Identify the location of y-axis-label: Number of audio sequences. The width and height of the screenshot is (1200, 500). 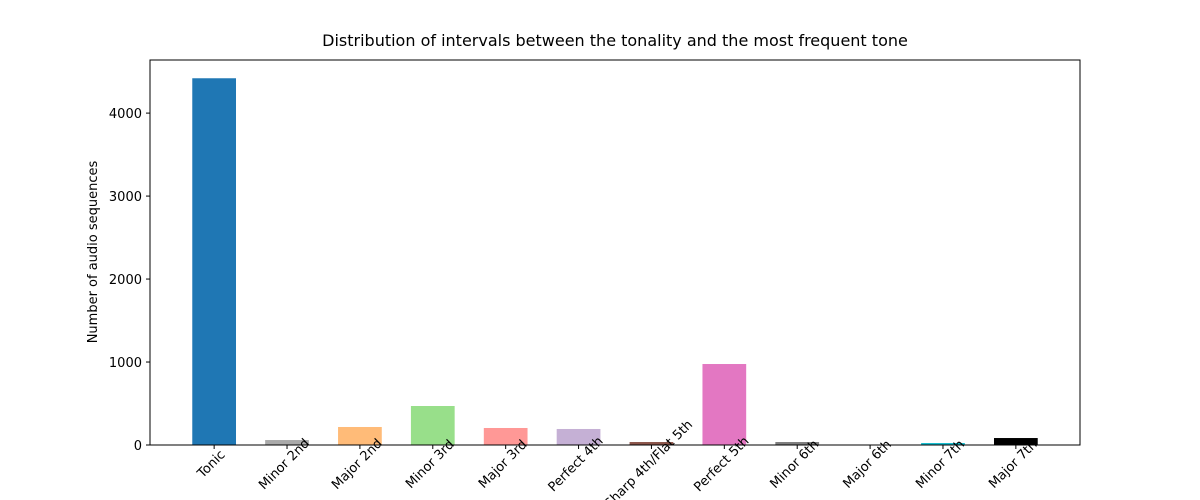
(93, 251).